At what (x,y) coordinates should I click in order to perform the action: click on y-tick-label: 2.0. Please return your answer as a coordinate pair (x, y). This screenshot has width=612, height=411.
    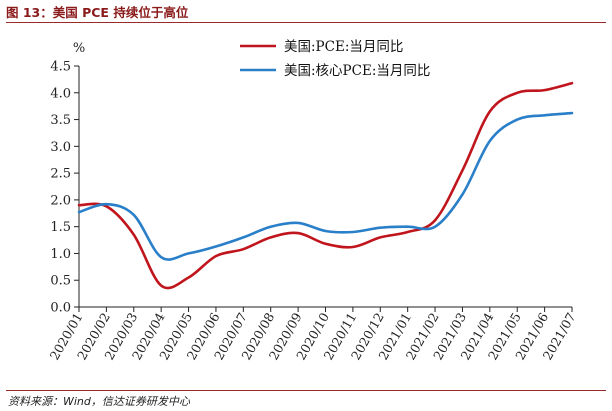
    Looking at the image, I should click on (60, 200).